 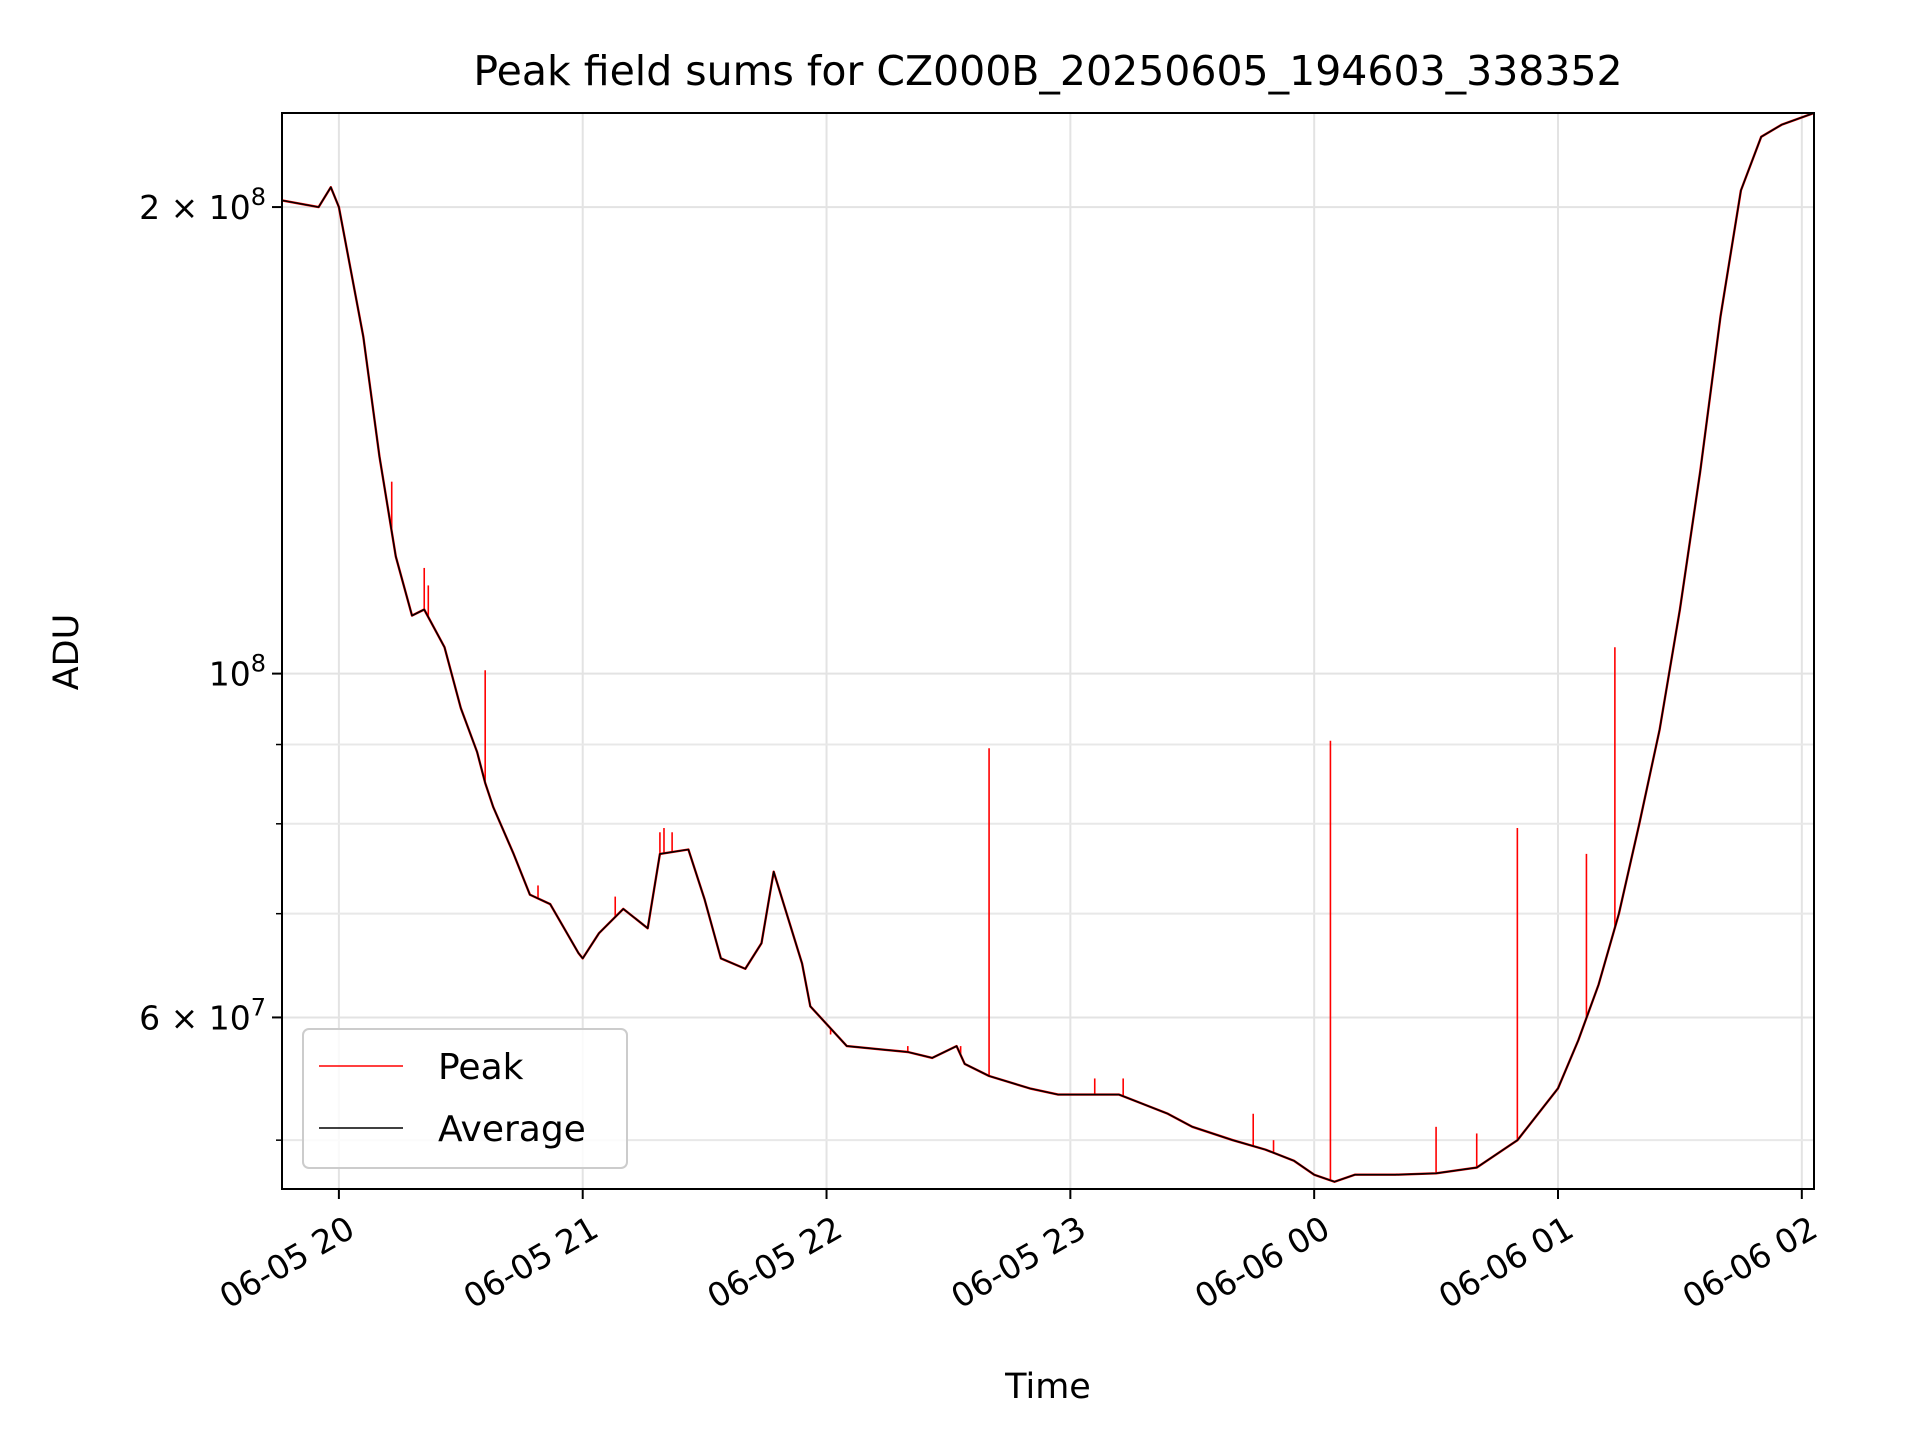 What do you see at coordinates (202, 1015) in the screenshot?
I see `y-tick-label: 6 × 107` at bounding box center [202, 1015].